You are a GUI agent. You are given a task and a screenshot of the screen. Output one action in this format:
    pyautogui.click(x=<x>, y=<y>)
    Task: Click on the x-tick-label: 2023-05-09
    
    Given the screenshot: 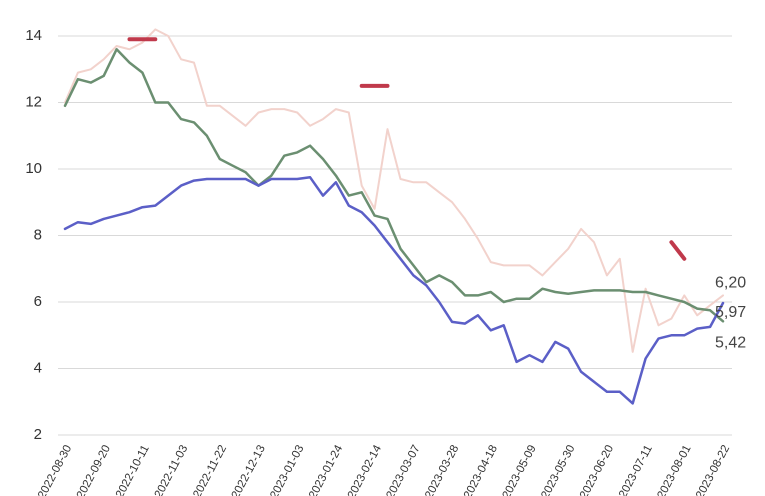 What is the action you would take?
    pyautogui.click(x=520, y=469)
    